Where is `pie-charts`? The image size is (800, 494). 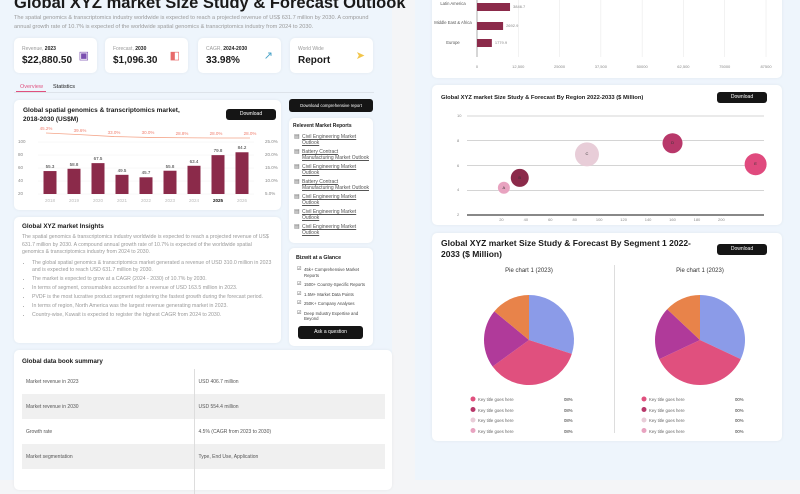
pie-charts is located at coordinates (607, 364).